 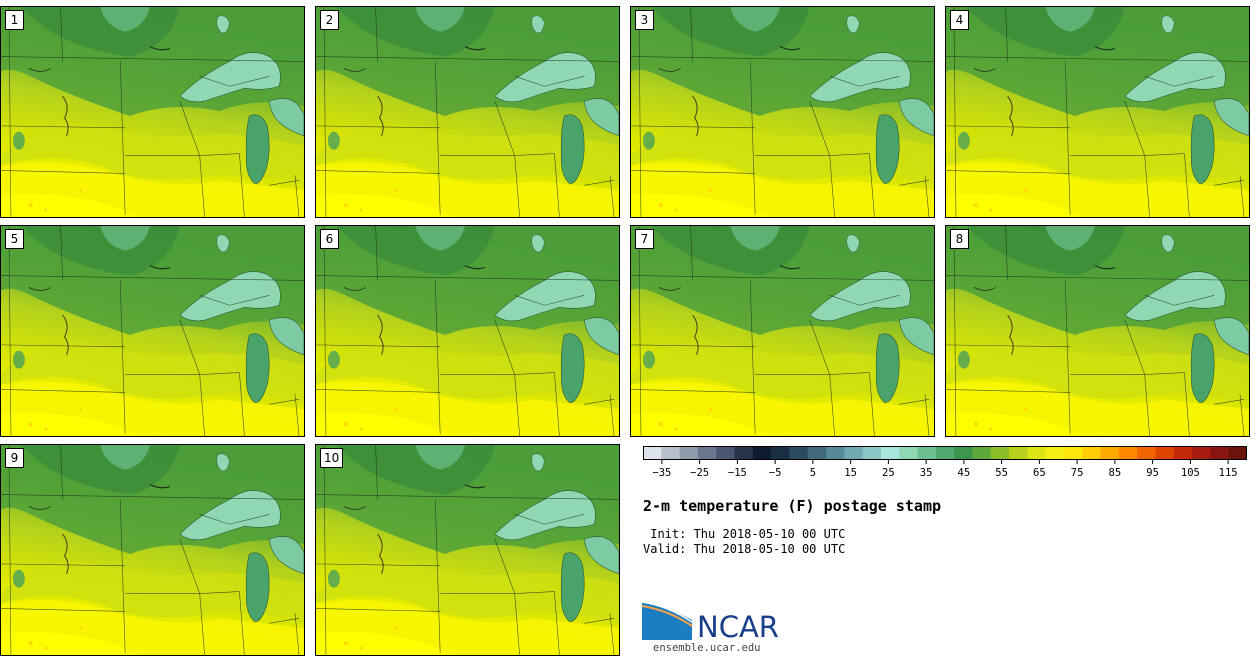 What do you see at coordinates (1115, 473) in the screenshot?
I see `colorbar-tick-label: 85` at bounding box center [1115, 473].